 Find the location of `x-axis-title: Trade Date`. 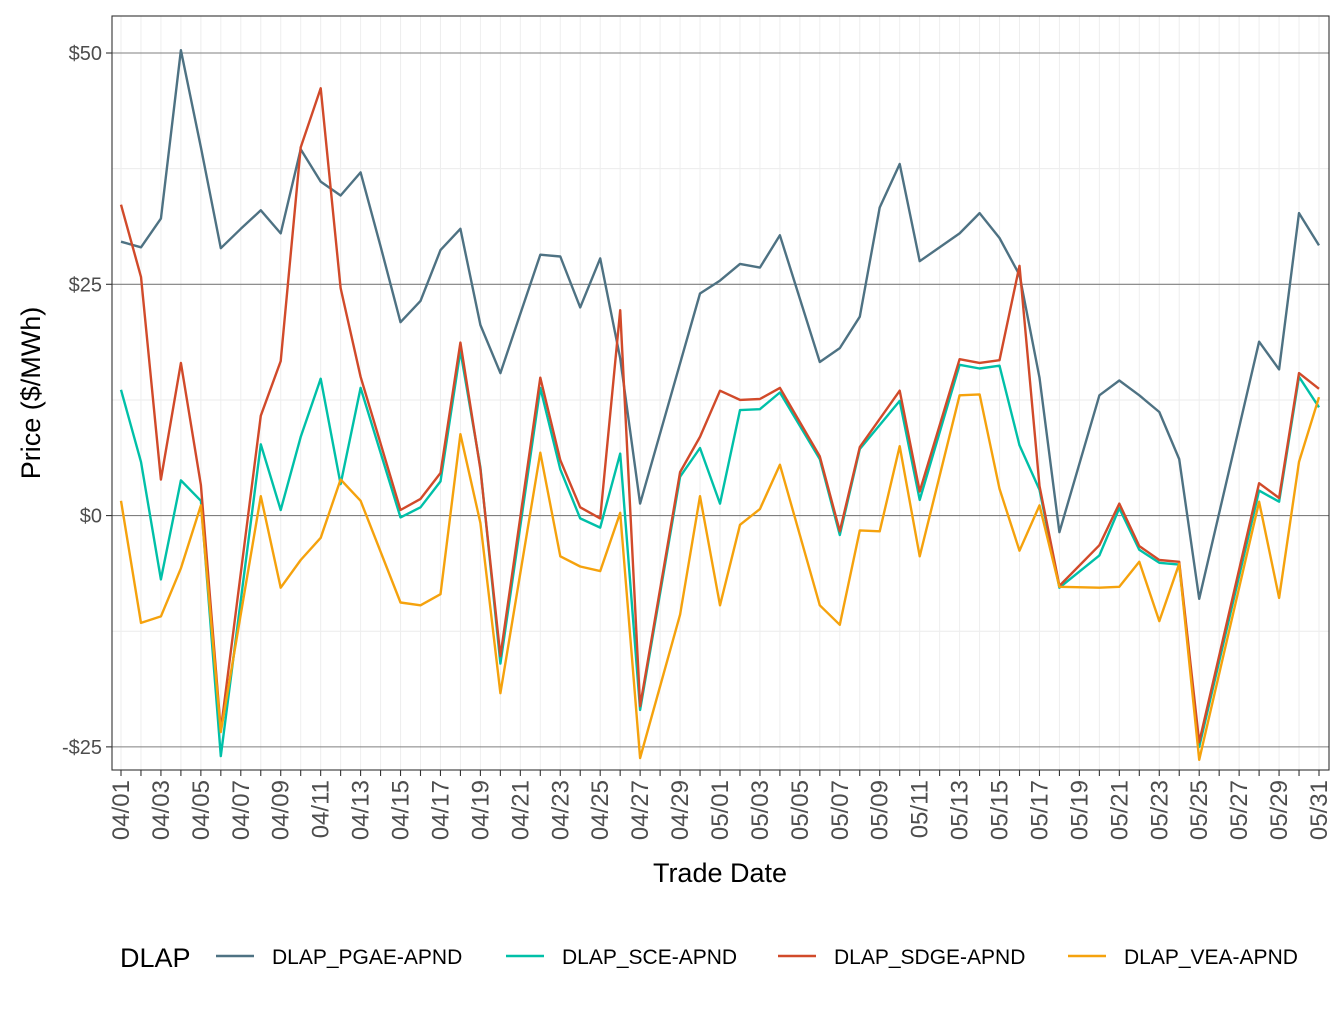

x-axis-title: Trade Date is located at coordinates (720, 873).